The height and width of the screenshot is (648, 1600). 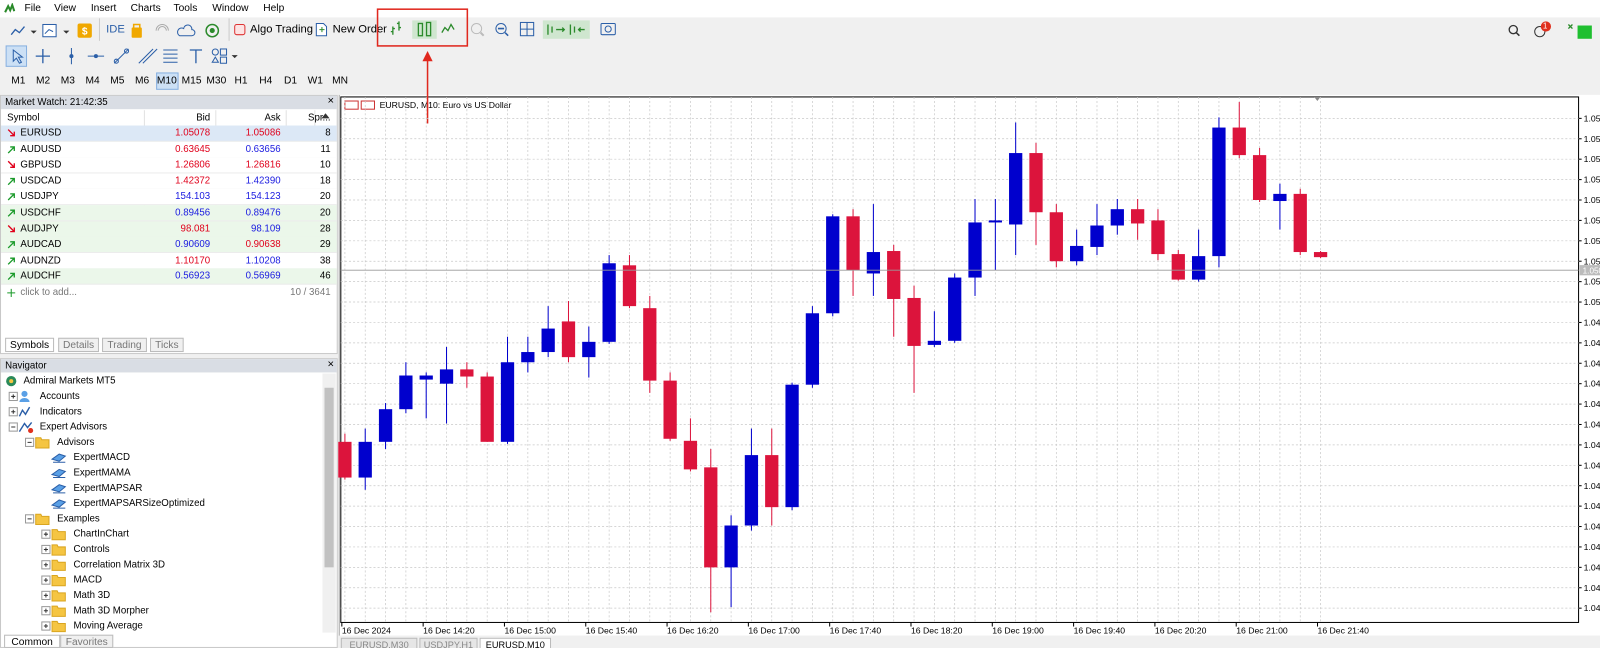 I want to click on y-tick-label: 1.04650, so click(x=1592, y=445).